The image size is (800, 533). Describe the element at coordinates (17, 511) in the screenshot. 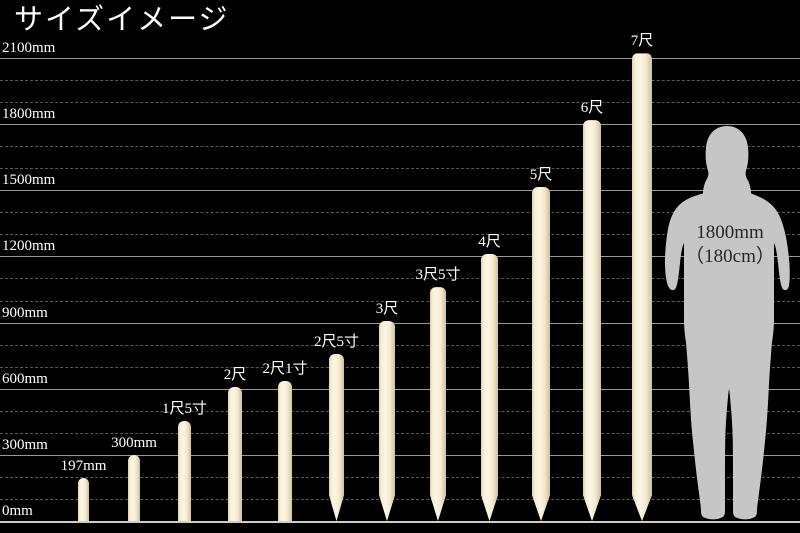

I see `y-axis-tick-label: 0mm` at that location.